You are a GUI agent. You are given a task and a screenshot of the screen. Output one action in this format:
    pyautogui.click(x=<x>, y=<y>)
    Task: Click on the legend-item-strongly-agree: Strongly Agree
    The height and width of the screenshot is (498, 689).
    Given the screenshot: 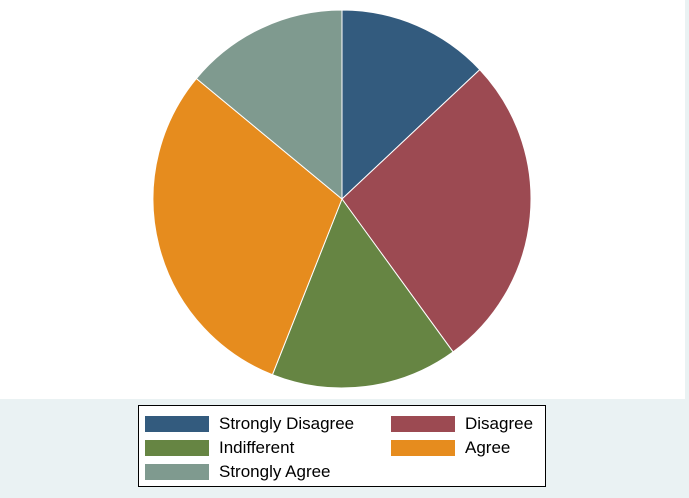 What is the action you would take?
    pyautogui.click(x=238, y=472)
    